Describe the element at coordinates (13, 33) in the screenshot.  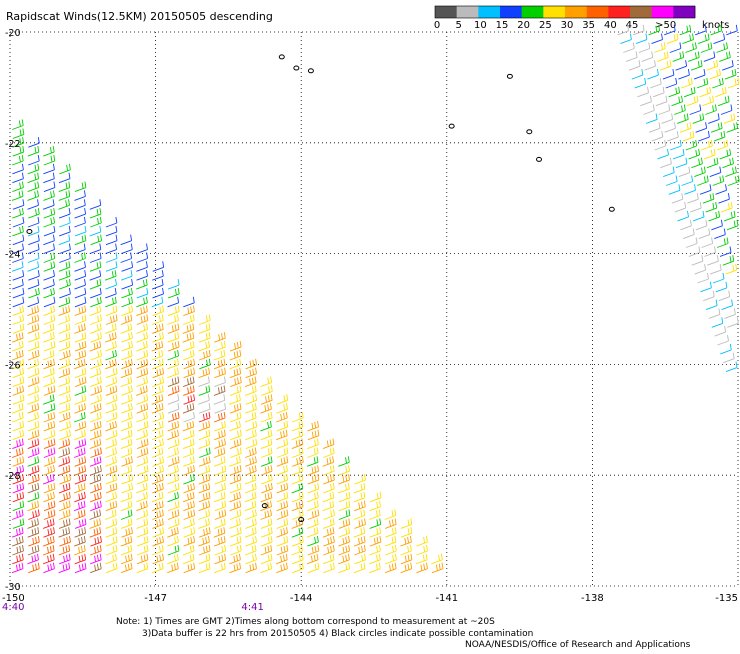
I see `y-tick-label: -20` at that location.